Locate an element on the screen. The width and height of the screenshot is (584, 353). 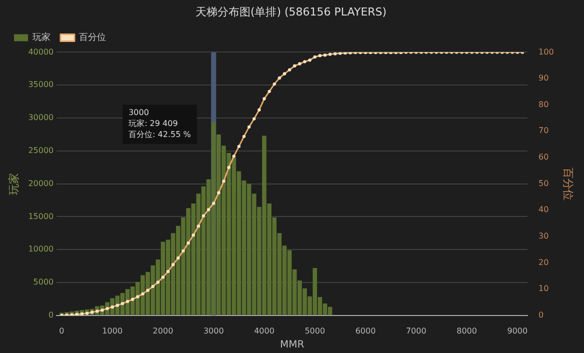
y2-tick-label: 70 is located at coordinates (543, 131).